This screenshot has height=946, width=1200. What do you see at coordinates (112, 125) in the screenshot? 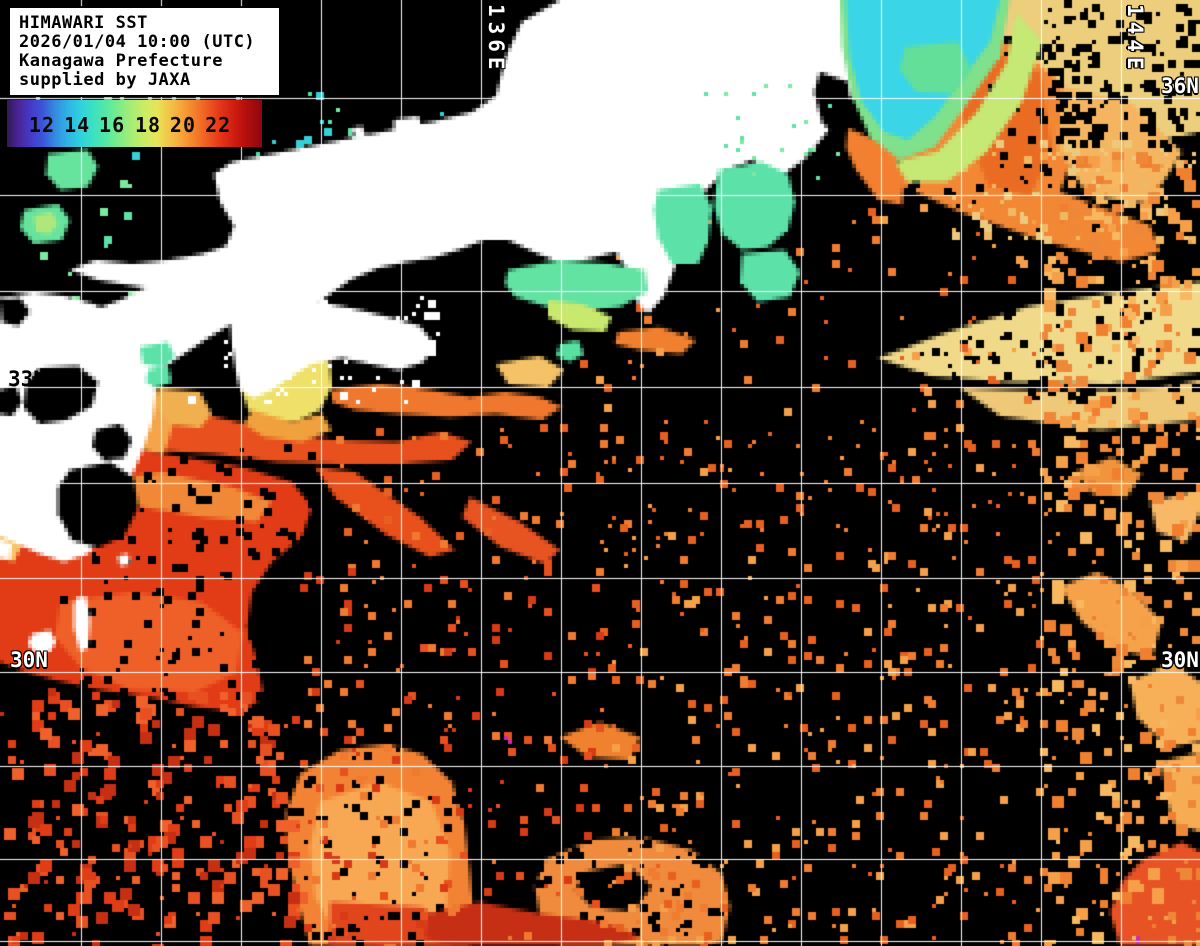
I see `colorbar-tick: 16` at bounding box center [112, 125].